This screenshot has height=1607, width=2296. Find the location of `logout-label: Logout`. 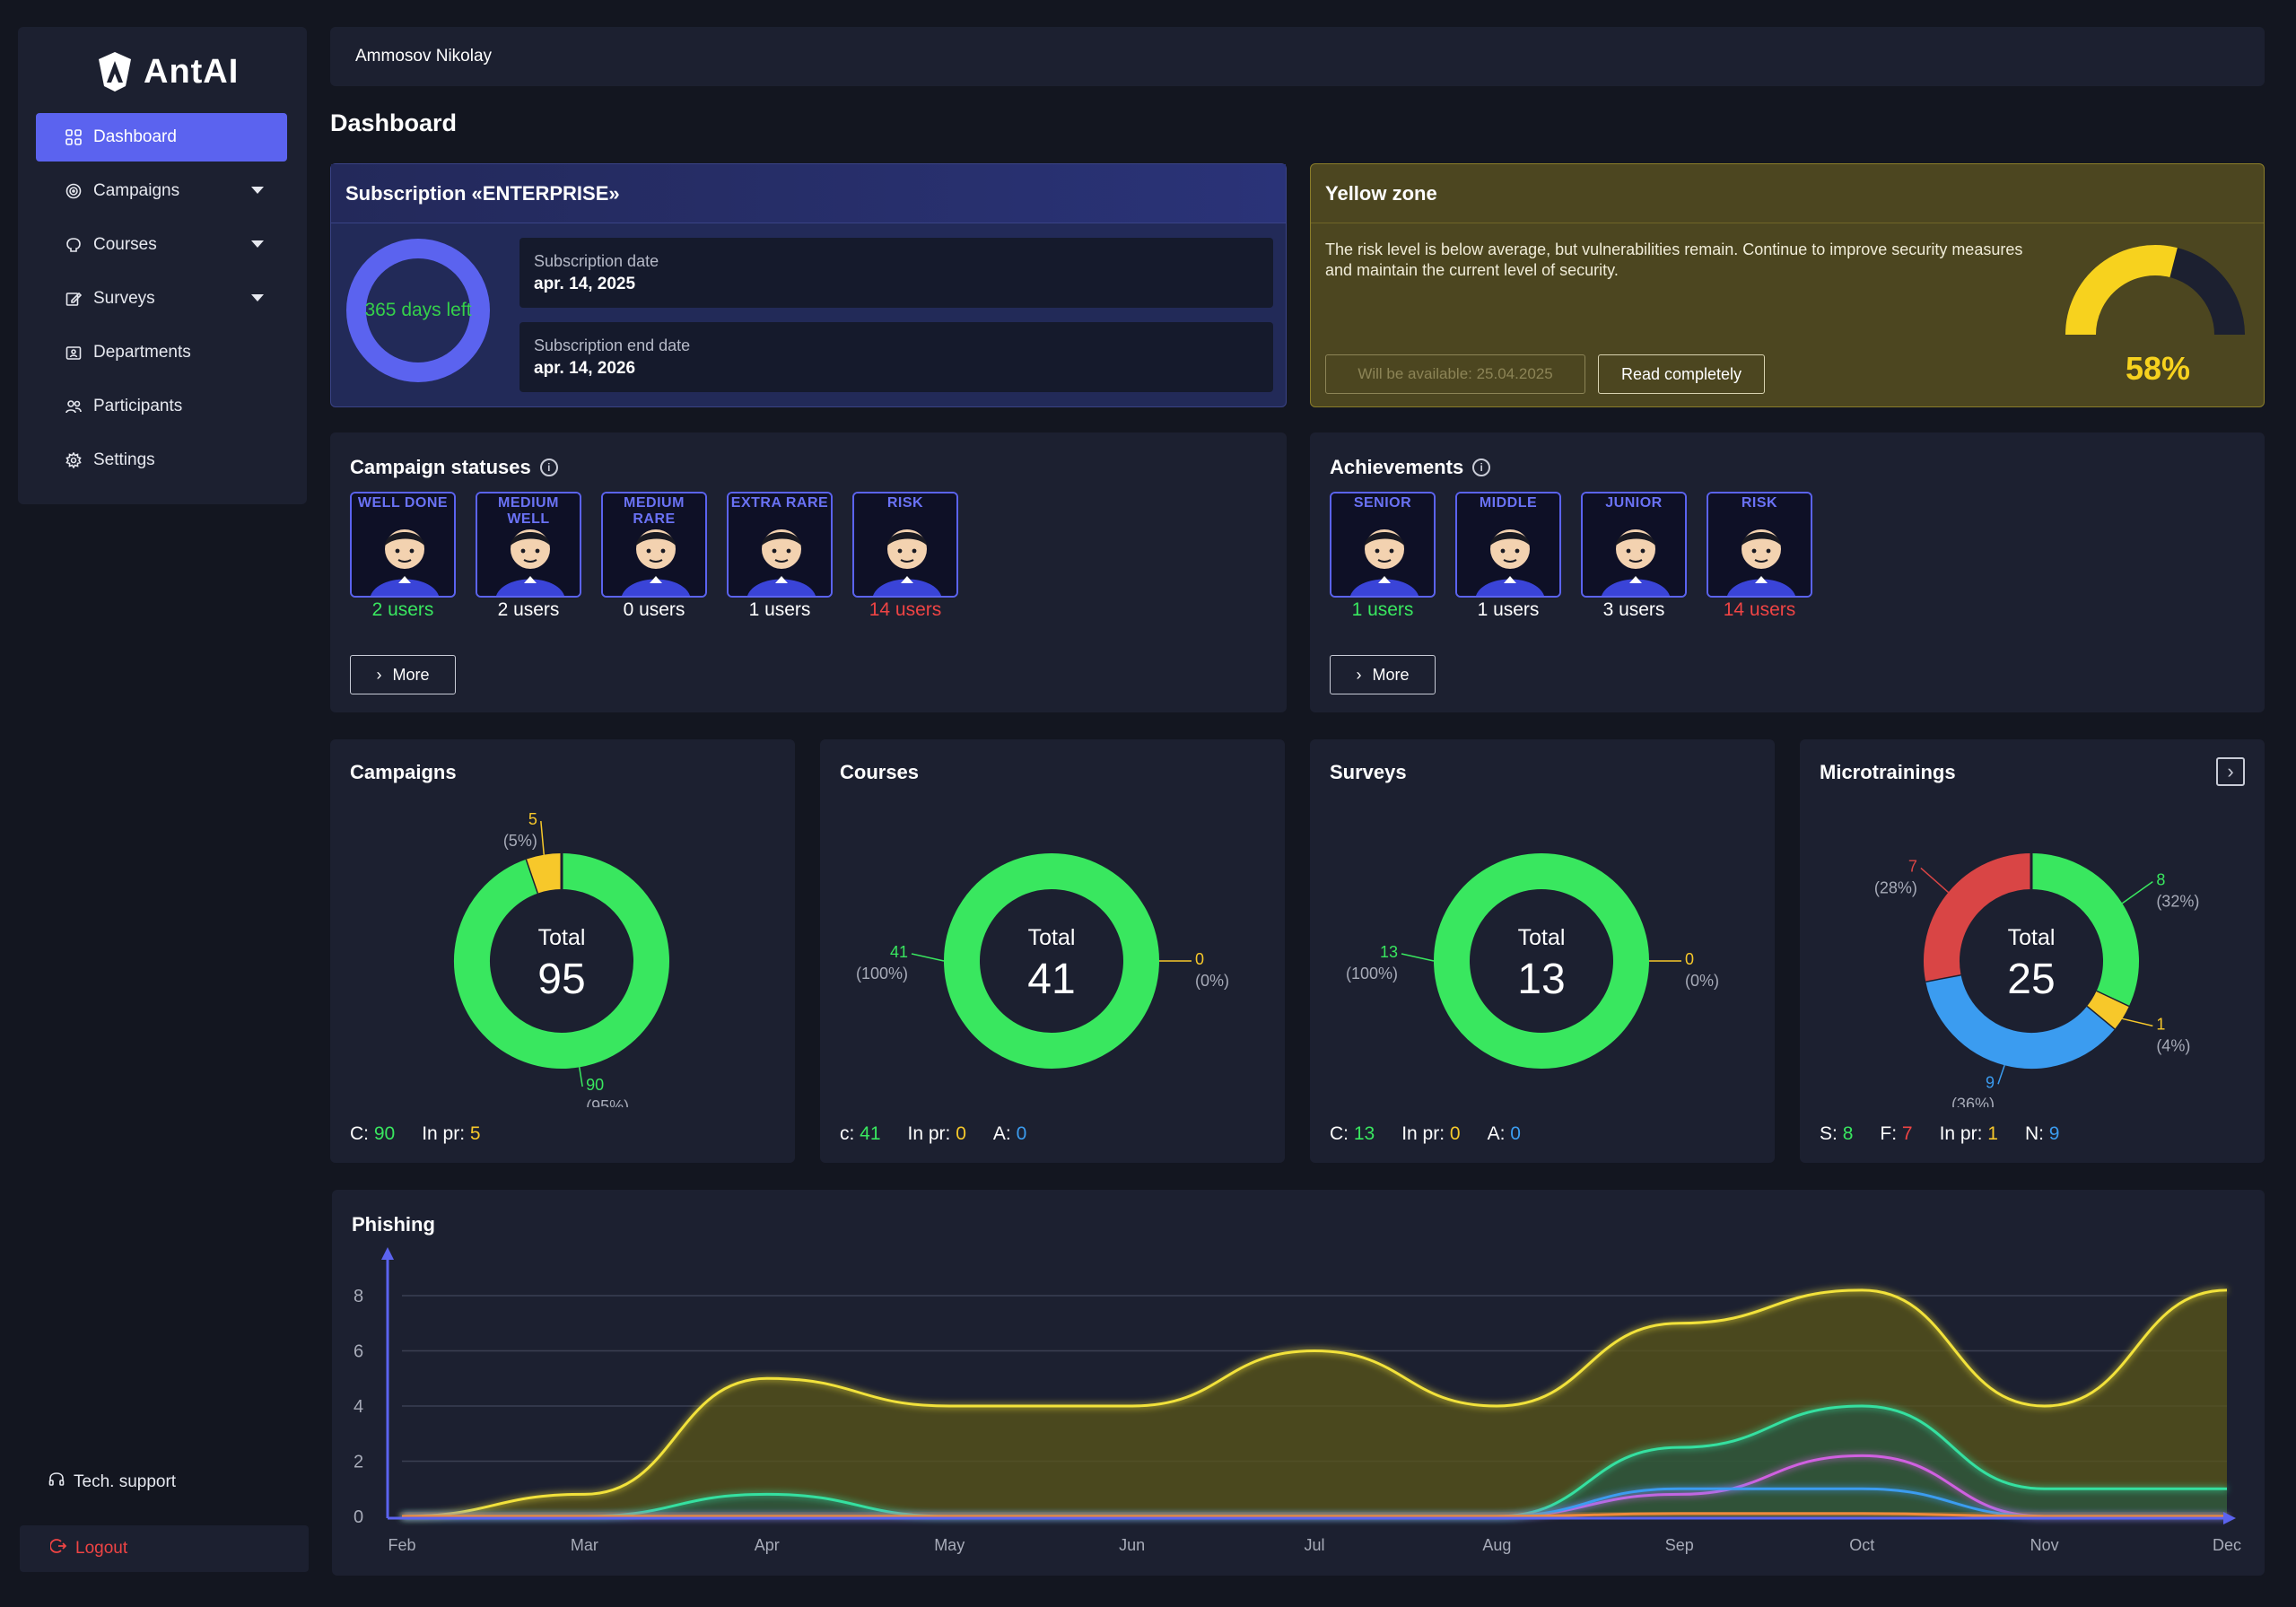

logout-label: Logout is located at coordinates (102, 1548).